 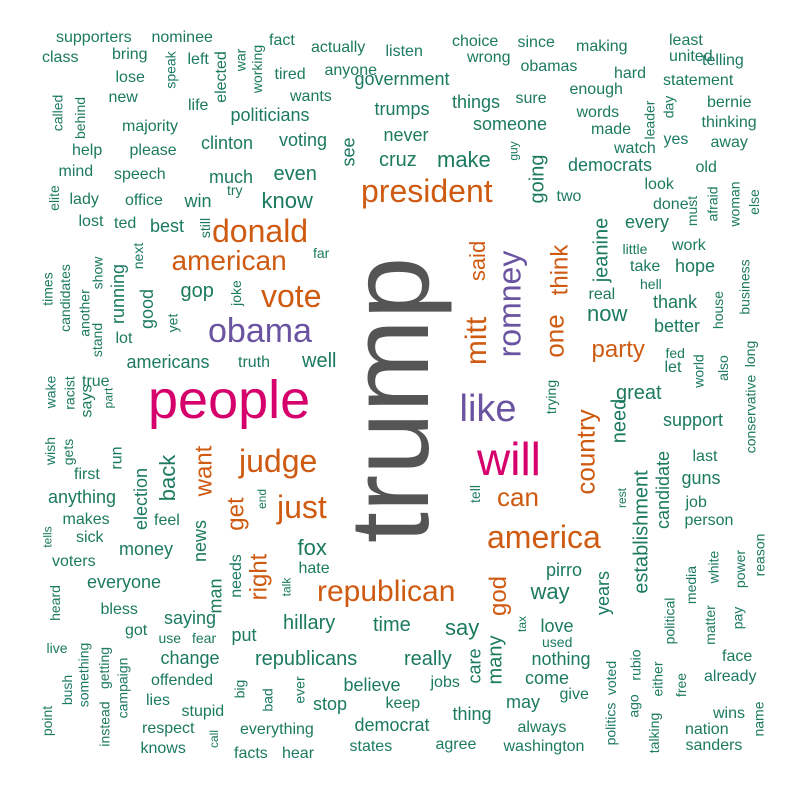 I want to click on word-democrats: democrats, so click(x=610, y=165).